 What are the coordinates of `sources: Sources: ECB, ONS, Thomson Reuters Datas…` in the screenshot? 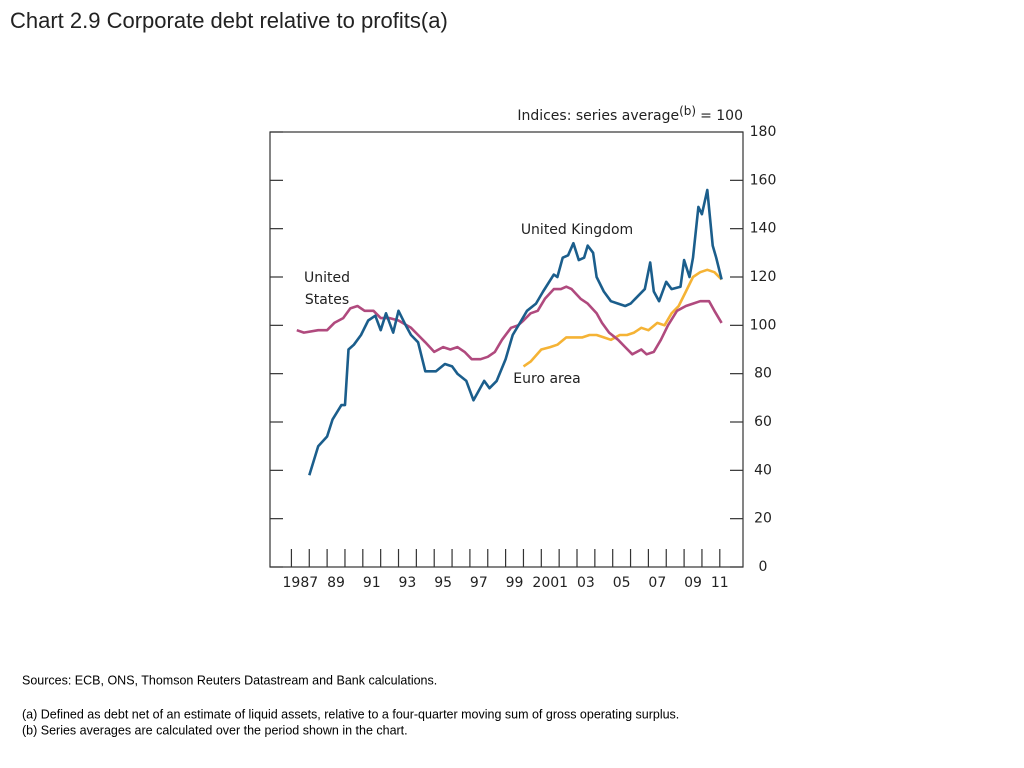 It's located at (229, 680).